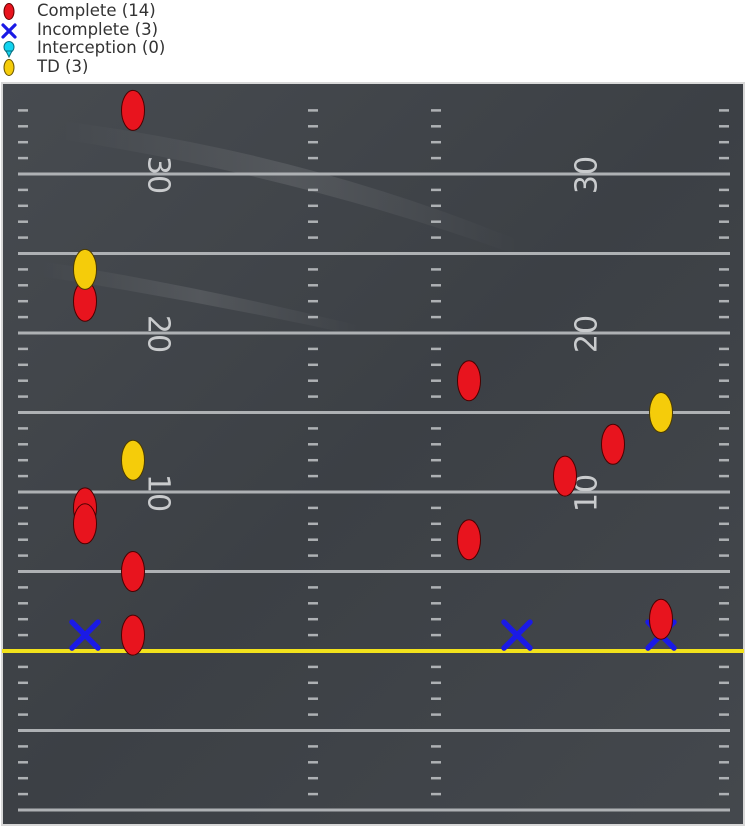 The height and width of the screenshot is (827, 746). I want to click on interception-marker-icon, so click(9, 50).